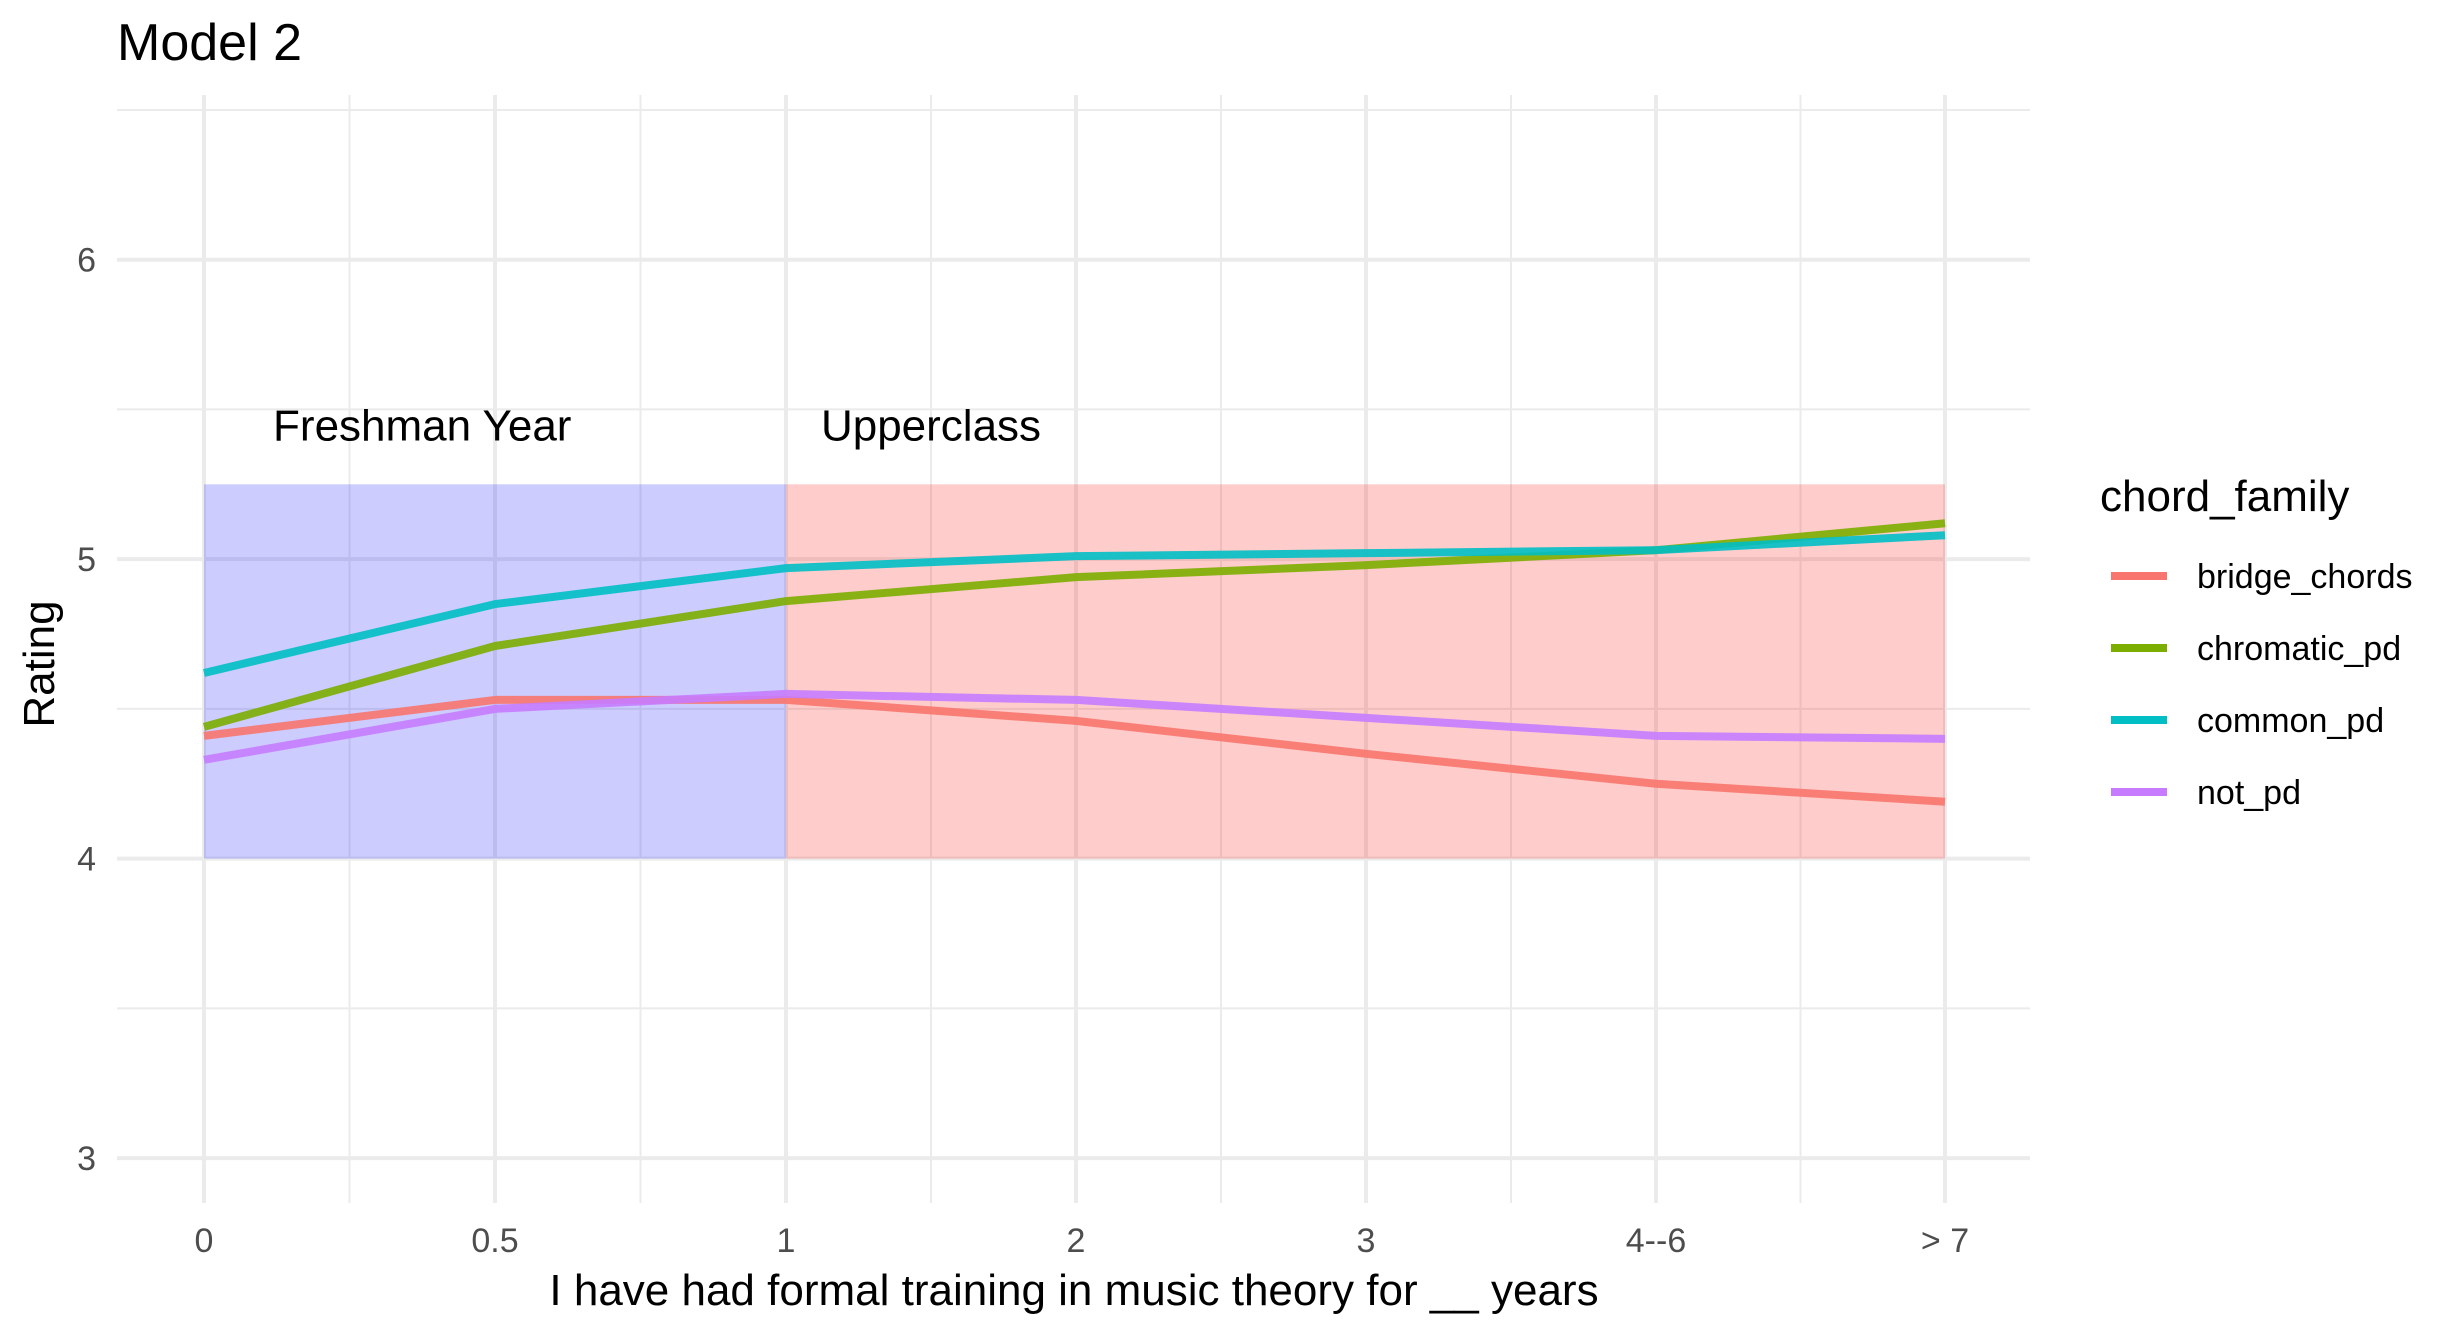 The width and height of the screenshot is (2462, 1331). Describe the element at coordinates (2304, 577) in the screenshot. I see `legend-label-bridge_chords: bridge_chords` at that location.